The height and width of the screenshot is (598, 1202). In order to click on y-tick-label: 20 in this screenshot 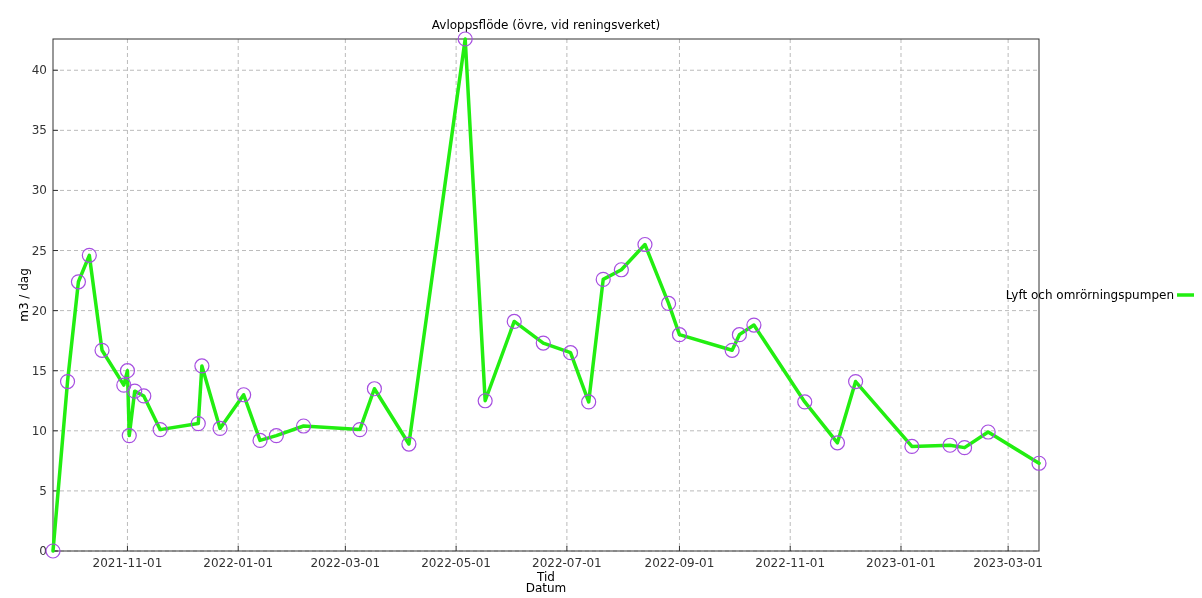, I will do `click(39, 310)`.